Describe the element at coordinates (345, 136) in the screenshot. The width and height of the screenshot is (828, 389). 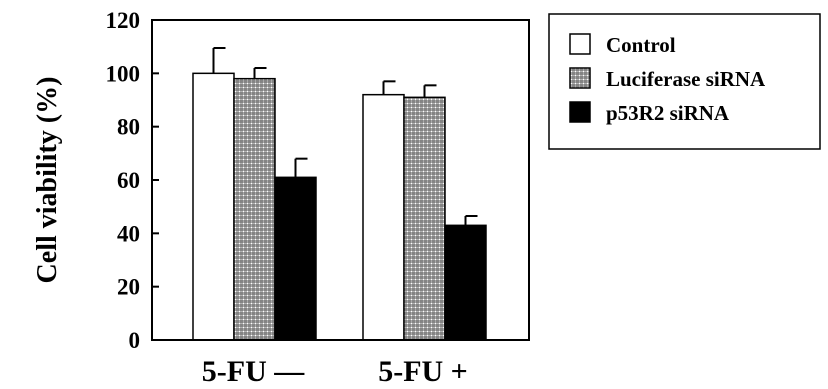
I see `error-bars` at that location.